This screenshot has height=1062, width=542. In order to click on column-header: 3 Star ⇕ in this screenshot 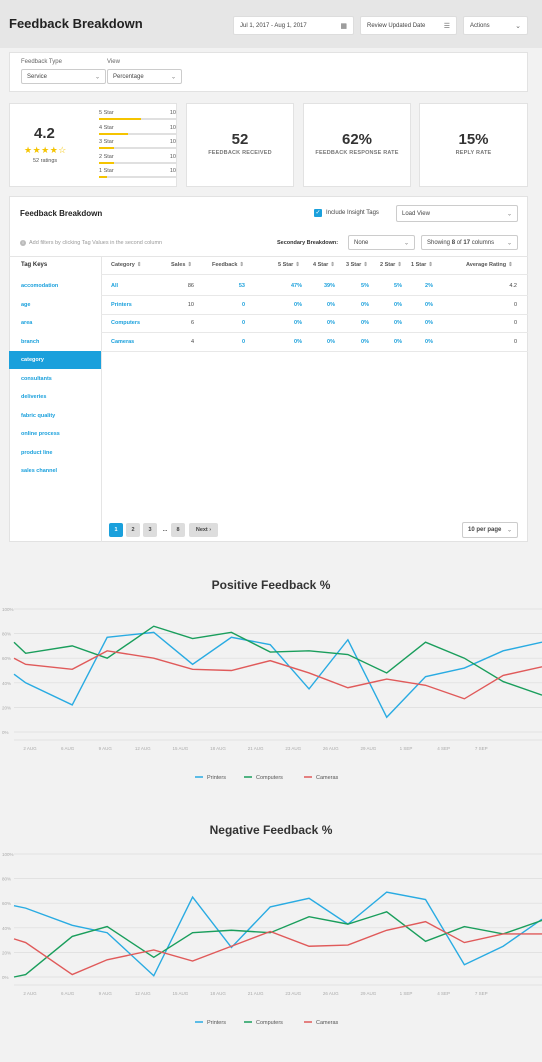, I will do `click(357, 265)`.